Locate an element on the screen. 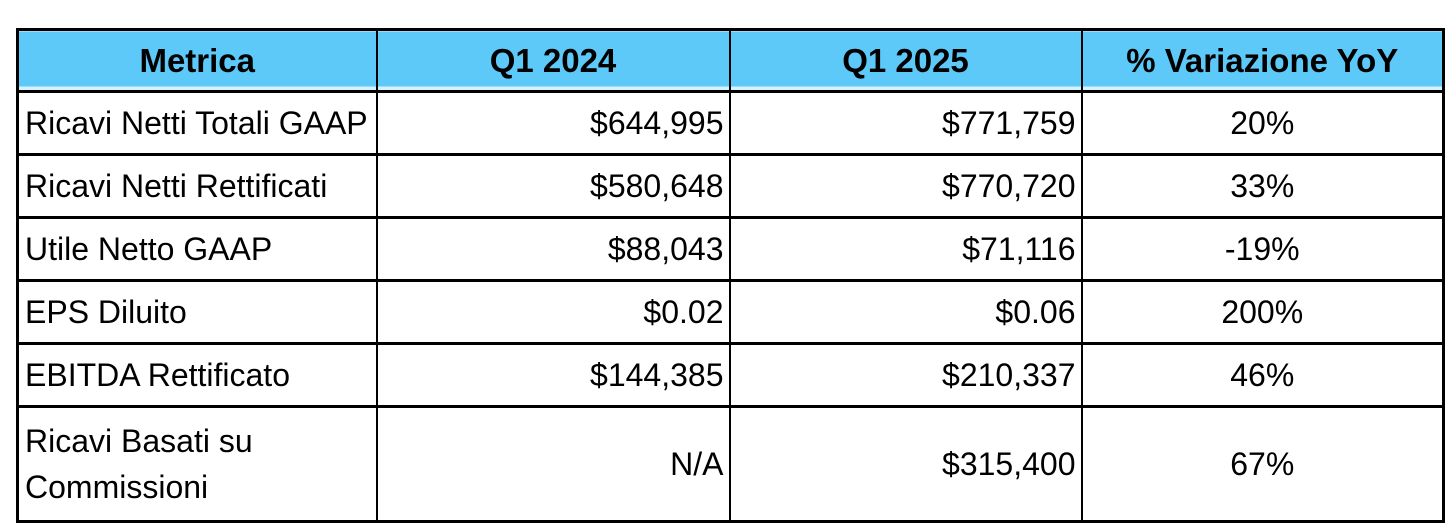 This screenshot has width=1456, height=530. table-row: EBITDA Rettificato $144,385 $210,337 46% is located at coordinates (730, 375).